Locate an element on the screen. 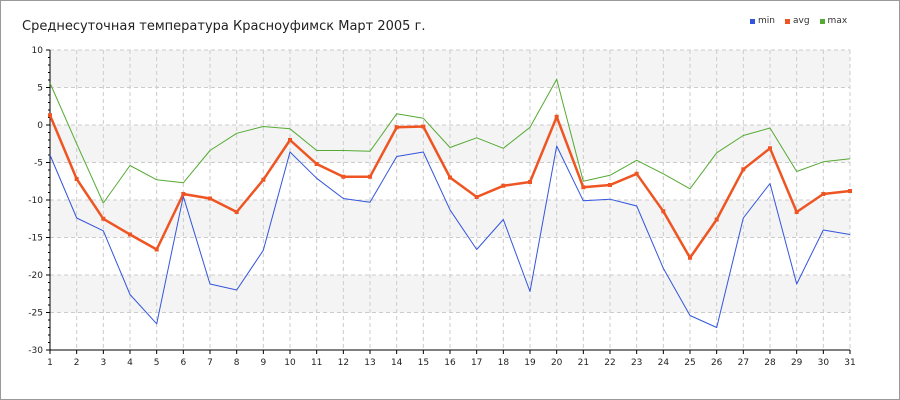 The height and width of the screenshot is (400, 900). y-tick-label: 10 is located at coordinates (38, 51).